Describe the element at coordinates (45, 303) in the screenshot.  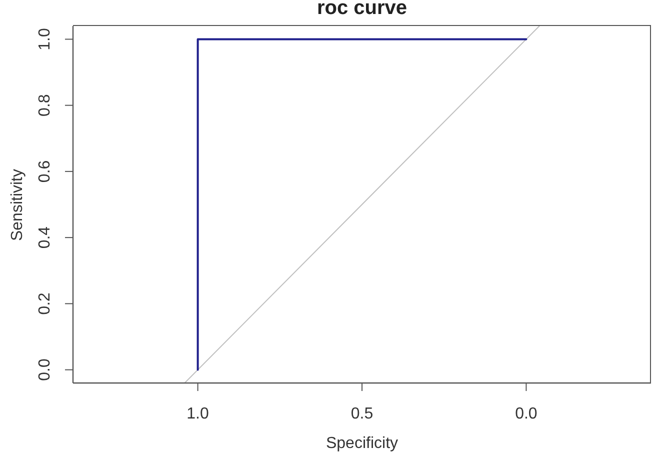
I see `y-tick-label: 0.2` at that location.